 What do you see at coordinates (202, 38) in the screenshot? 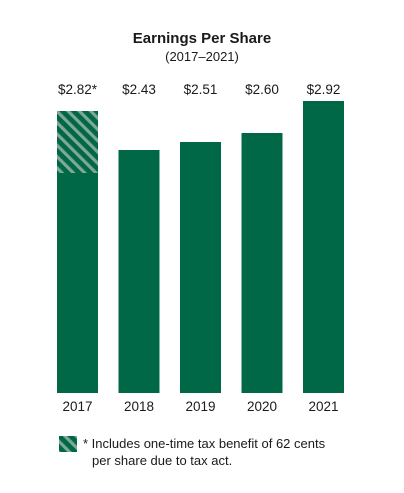
I see `chart-title: Earnings Per Share` at bounding box center [202, 38].